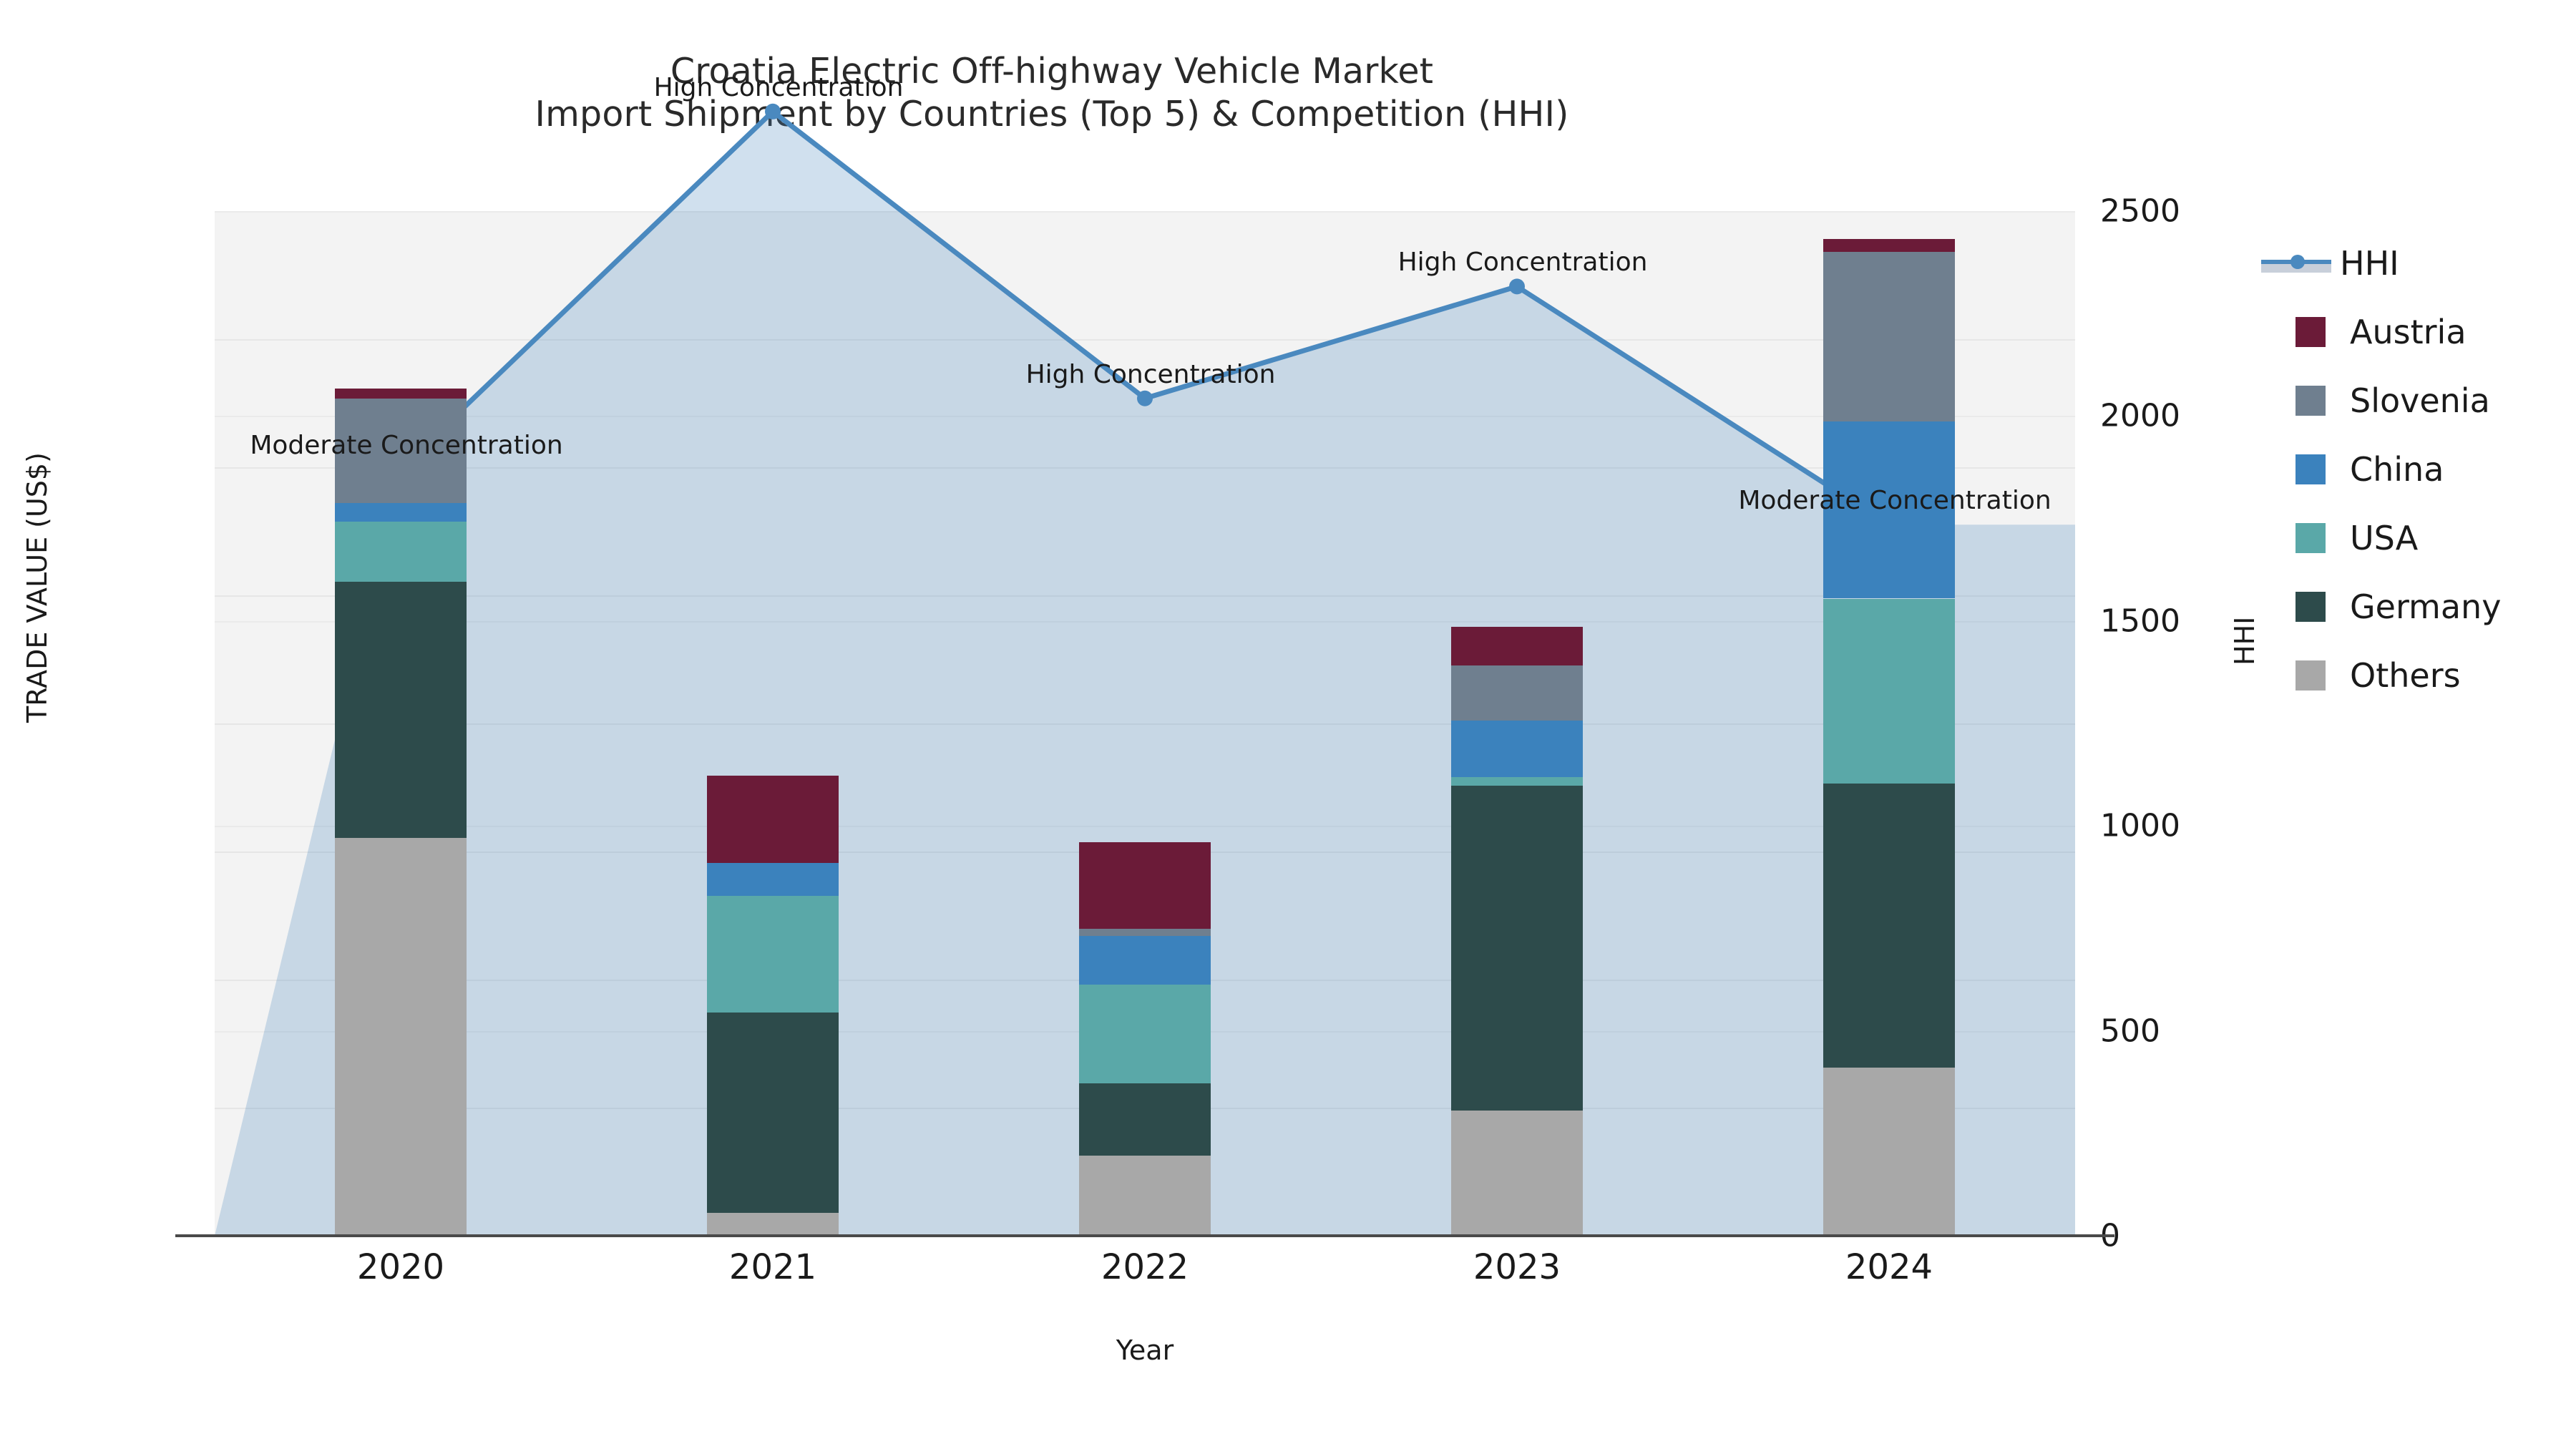 This screenshot has width=2576, height=1449. What do you see at coordinates (1145, 1267) in the screenshot?
I see `x-tick-2022: 2022` at bounding box center [1145, 1267].